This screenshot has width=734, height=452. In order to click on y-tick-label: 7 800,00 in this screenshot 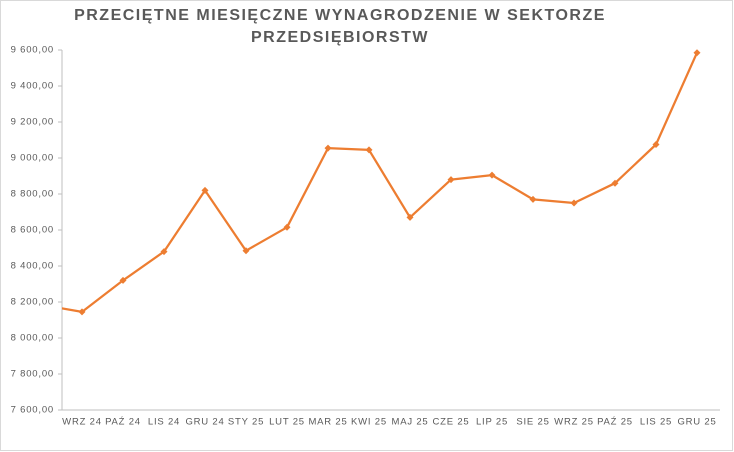, I will do `click(32, 374)`.